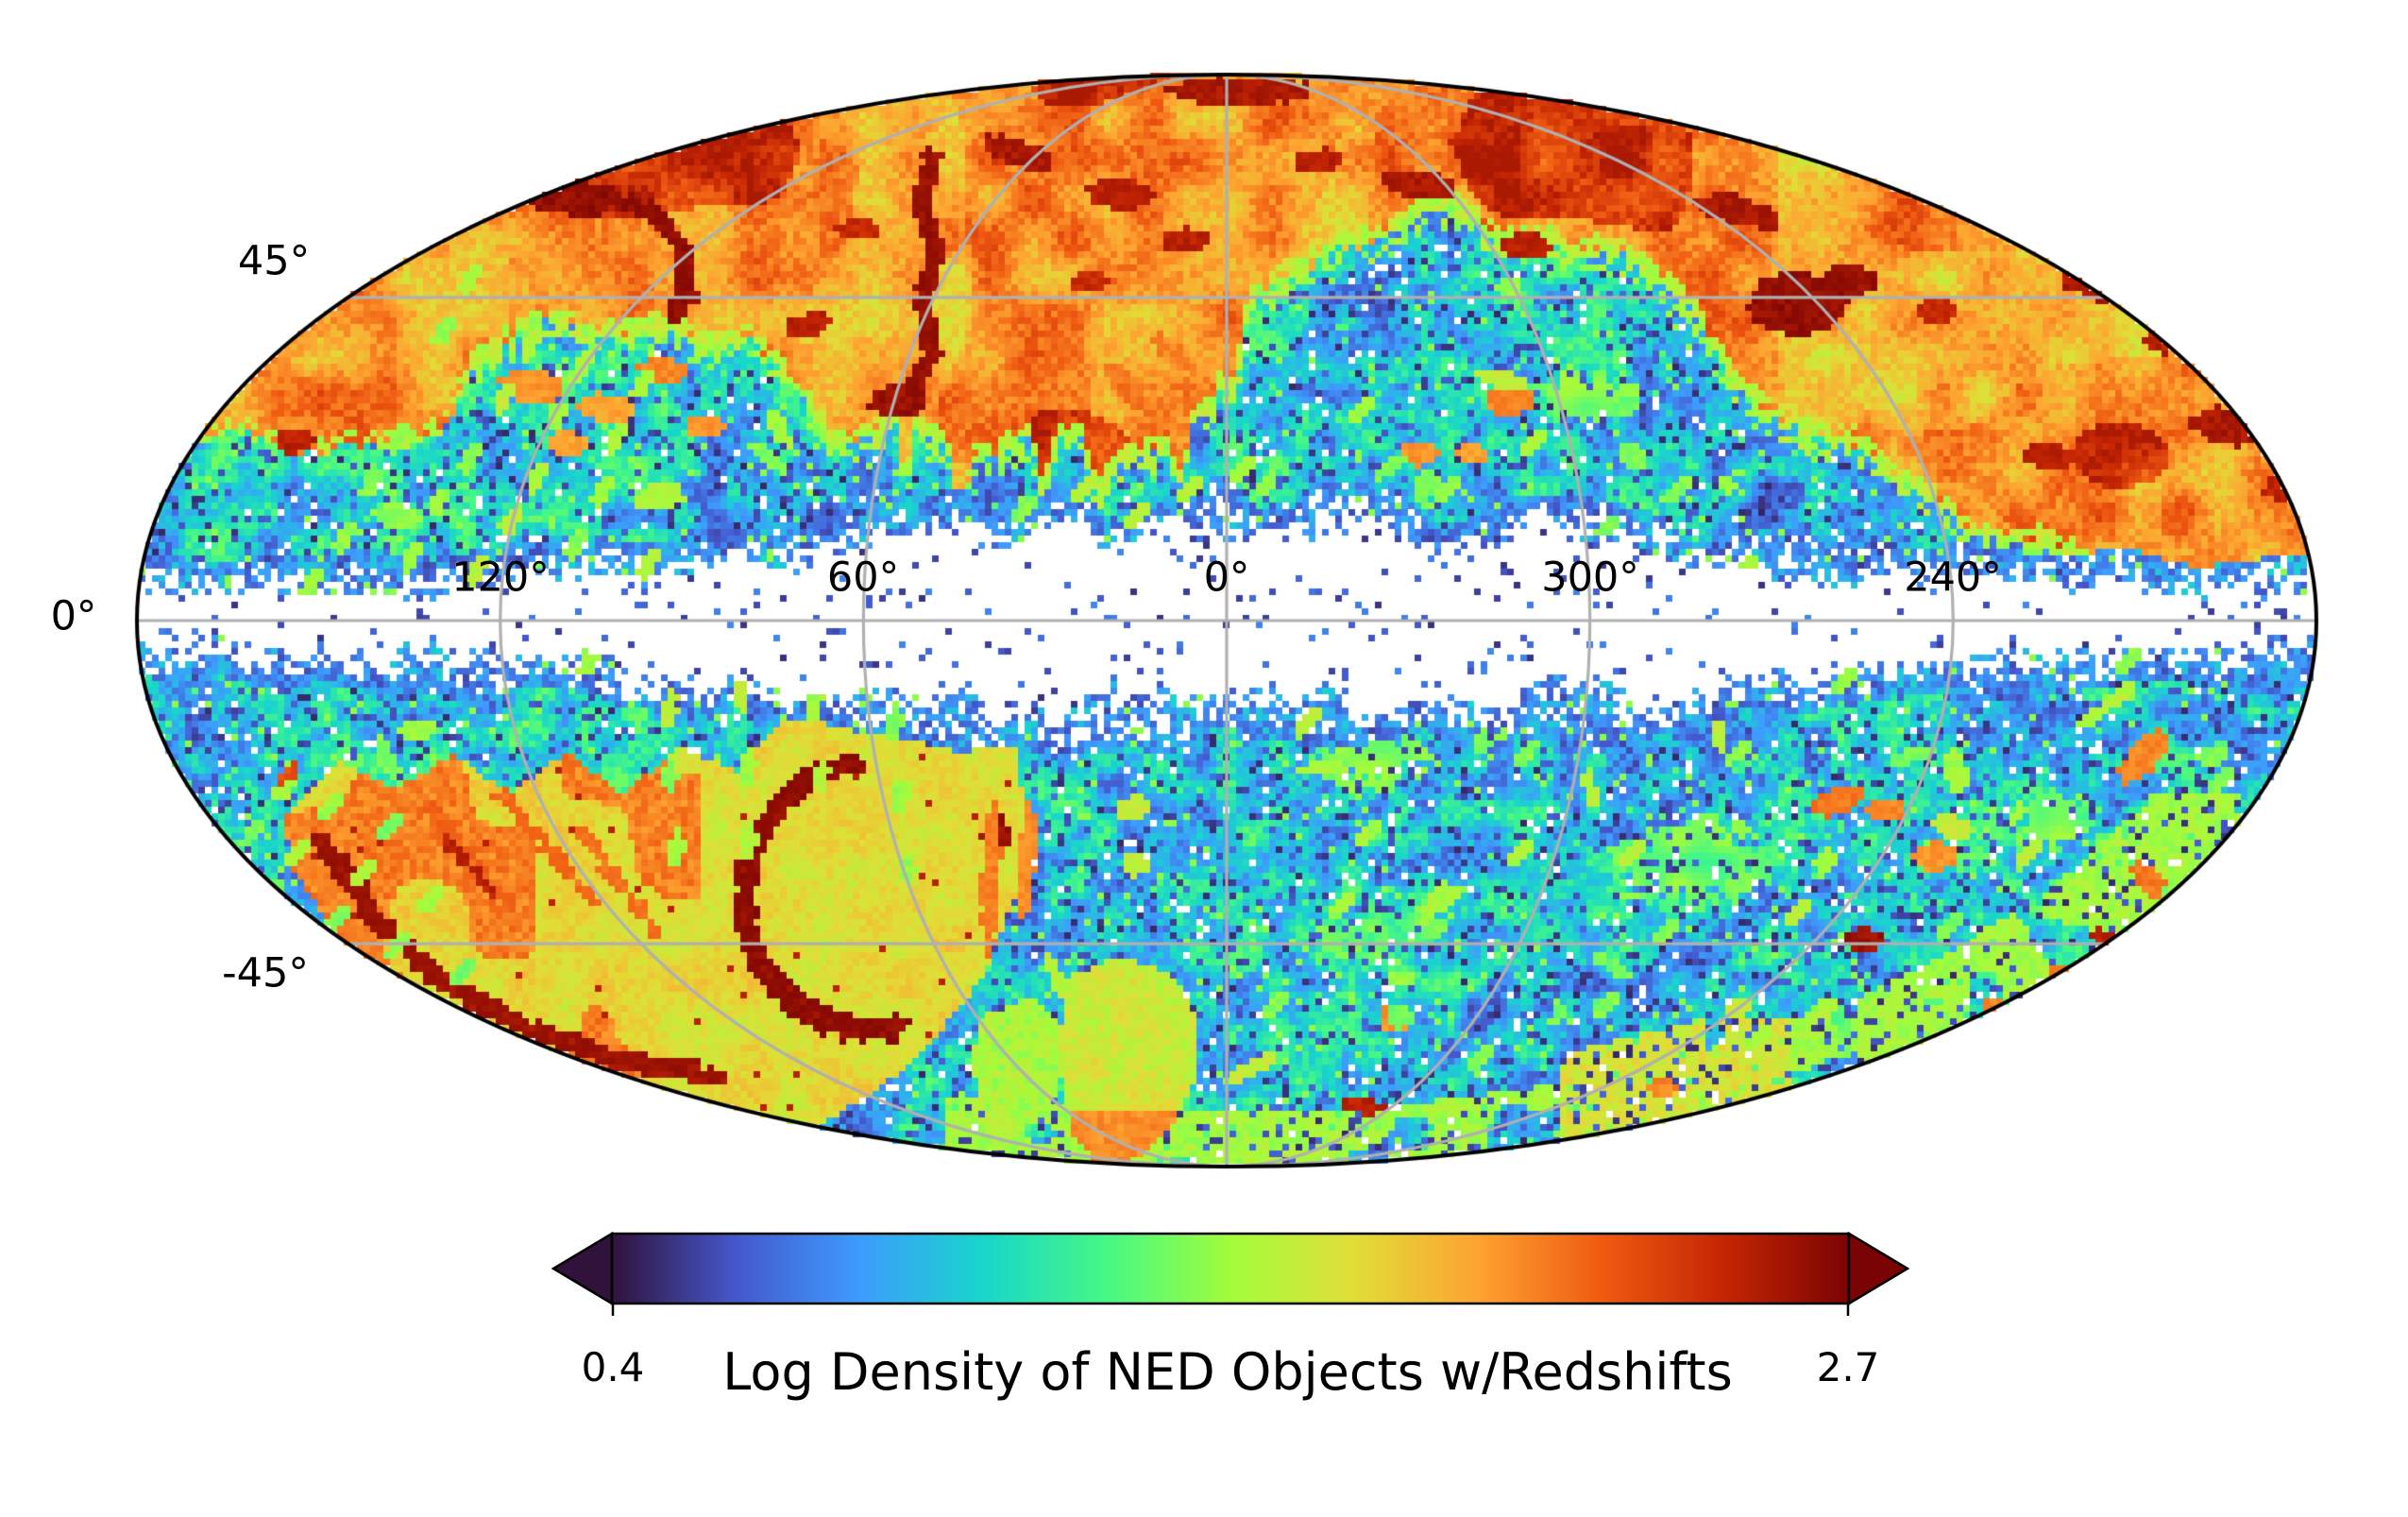  I want to click on colorbar, so click(1240, 1273).